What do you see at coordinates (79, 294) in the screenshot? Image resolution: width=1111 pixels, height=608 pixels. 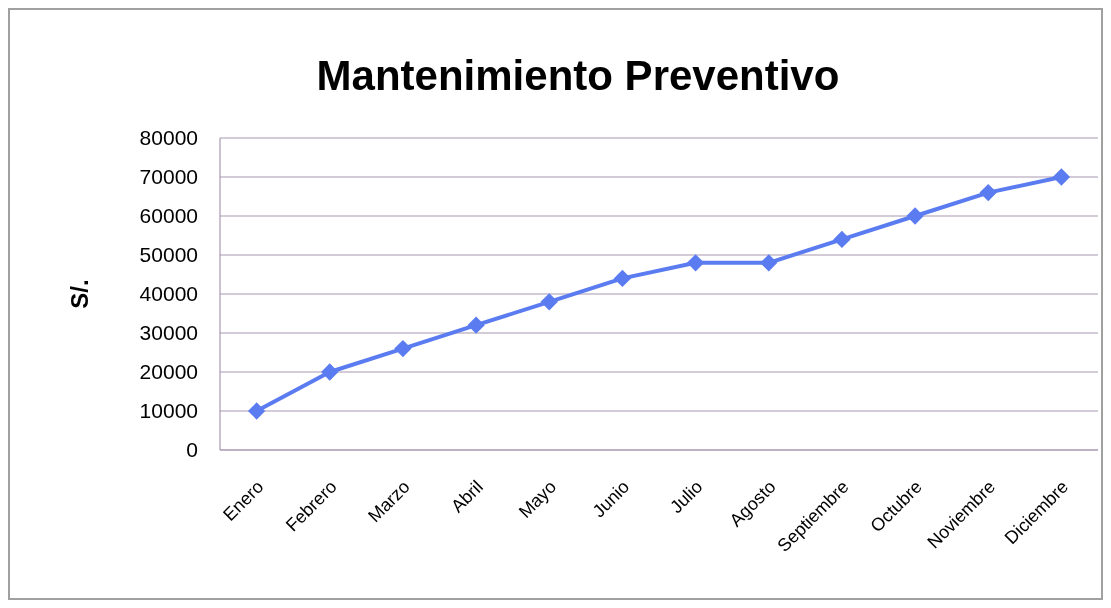 I see `y-axis-title: S/.` at bounding box center [79, 294].